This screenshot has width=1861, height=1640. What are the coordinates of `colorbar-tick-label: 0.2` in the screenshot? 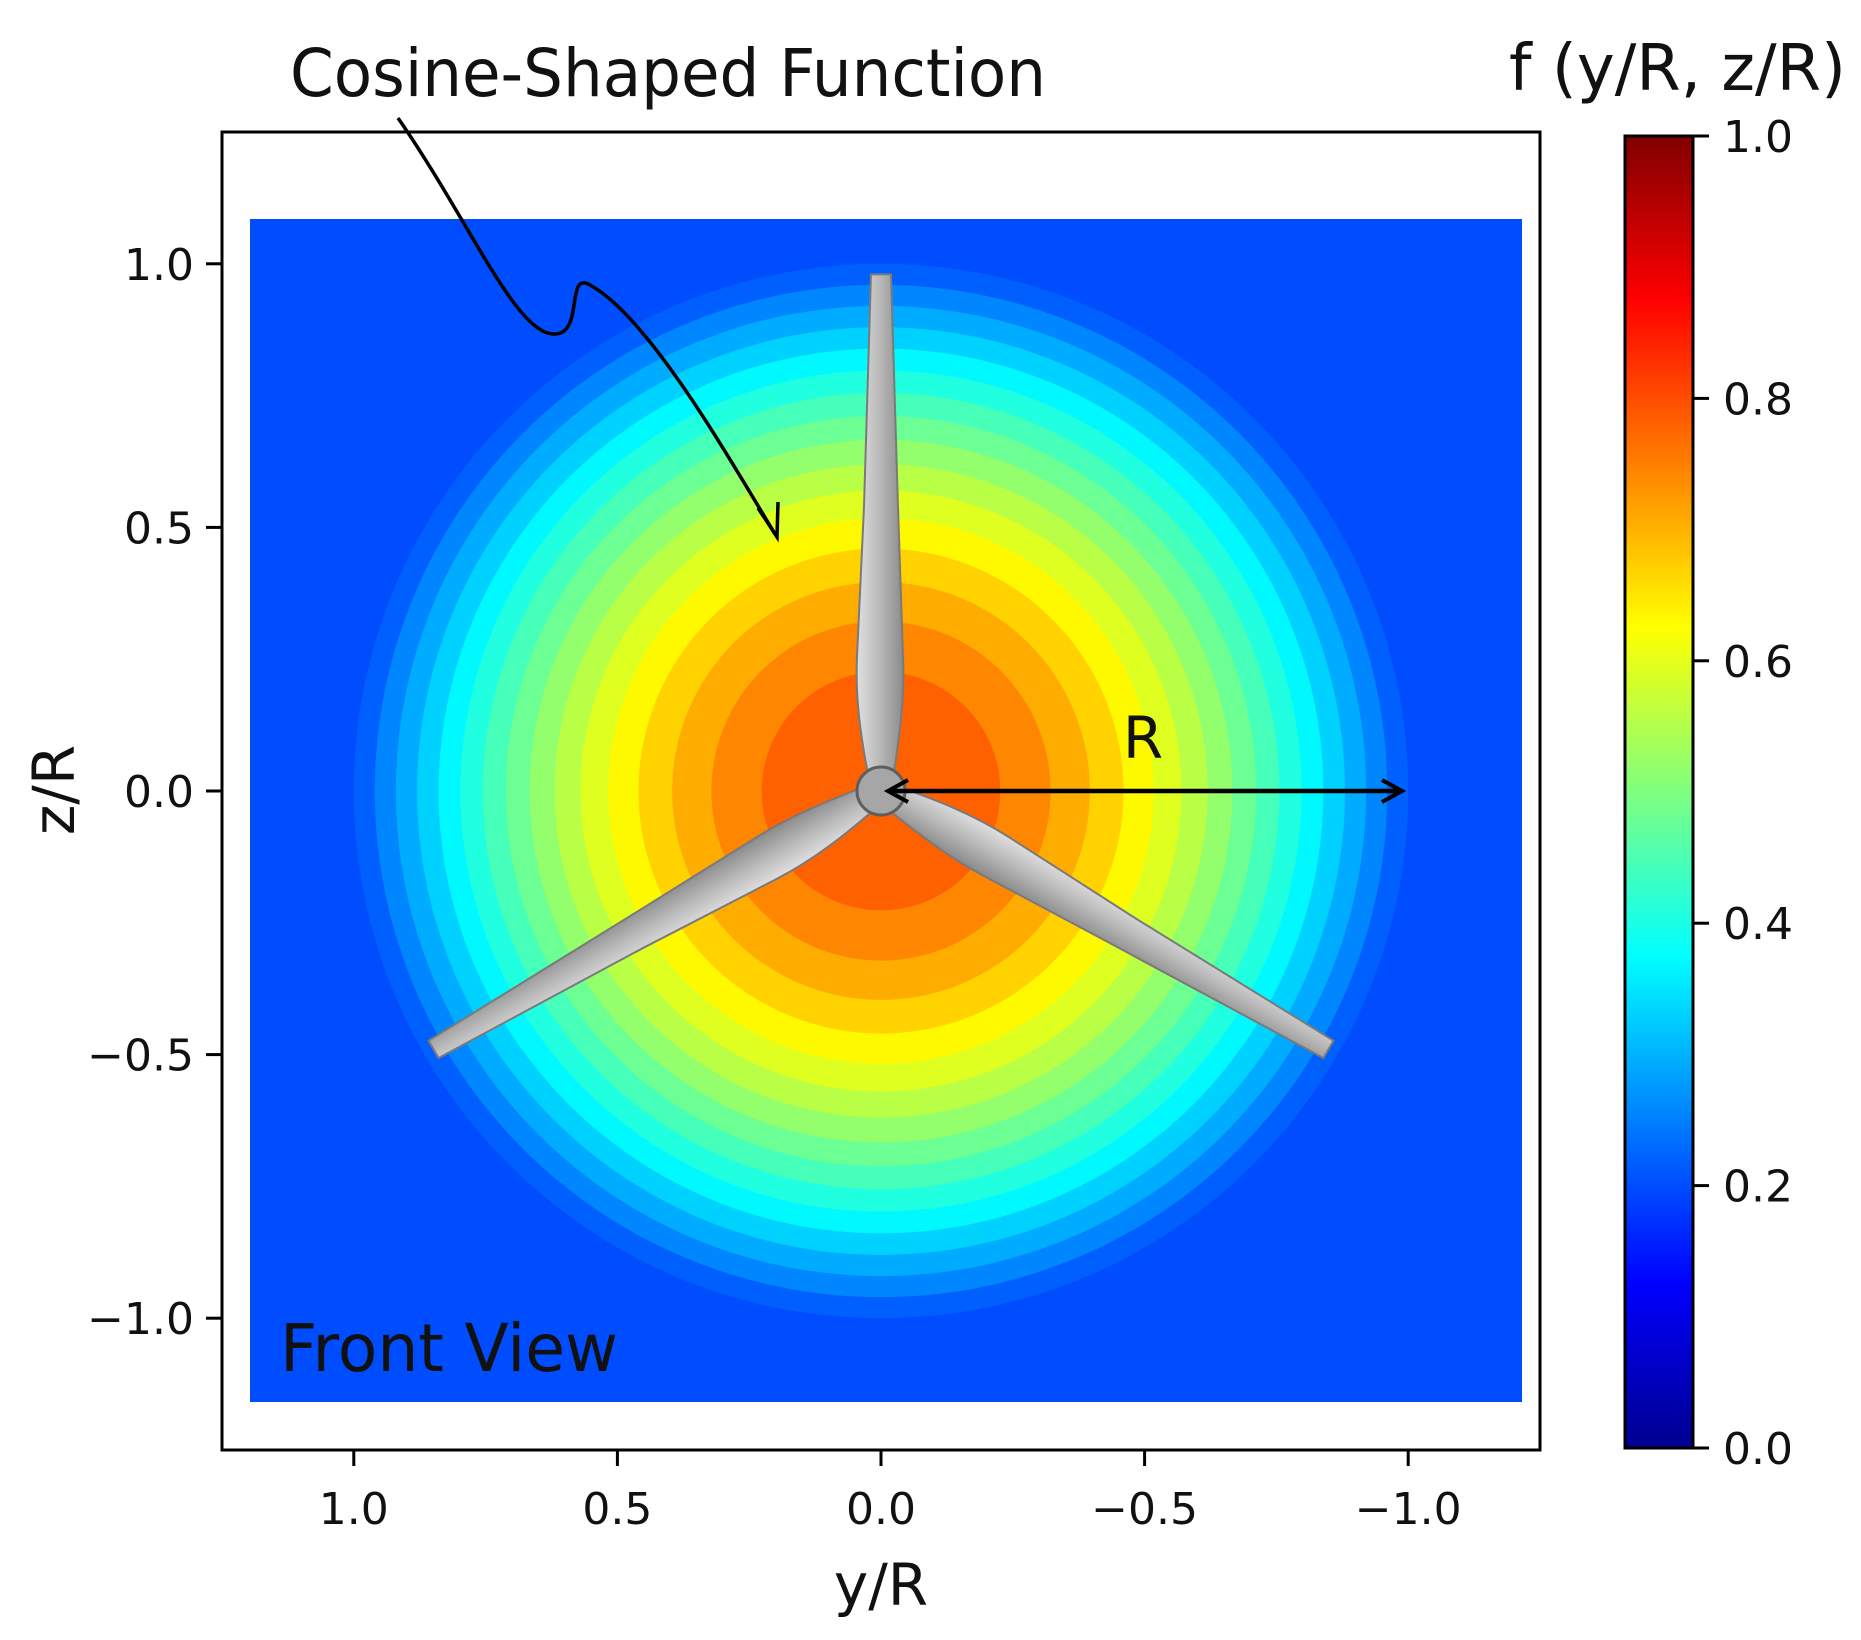 It's located at (1758, 1187).